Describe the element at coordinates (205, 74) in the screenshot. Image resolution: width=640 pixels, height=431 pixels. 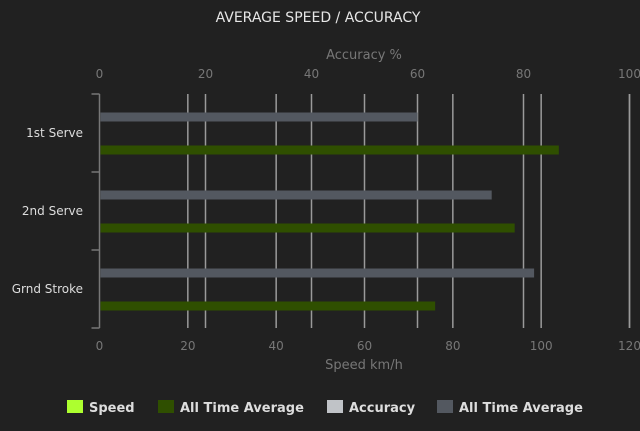
I see `top-tick-label: 20` at that location.